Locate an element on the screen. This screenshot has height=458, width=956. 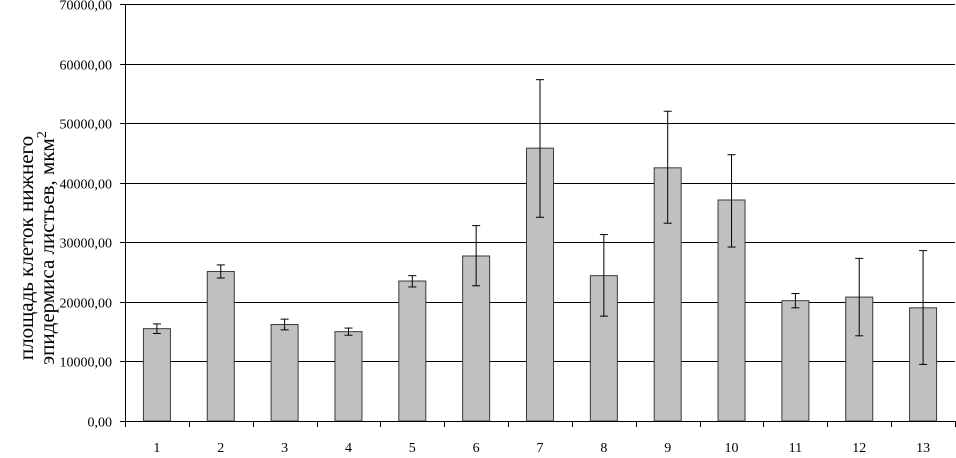
y-tick-label: 10000,00 is located at coordinates (86, 363).